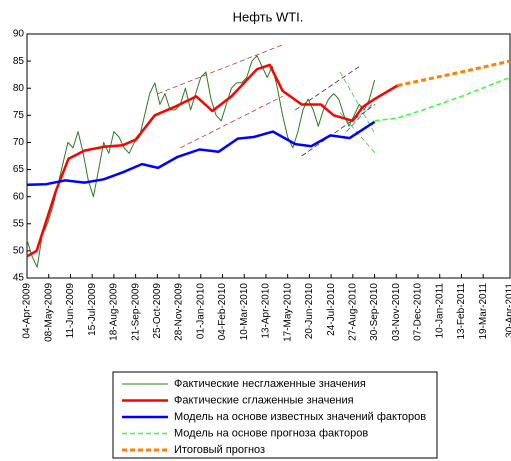 Image resolution: width=511 pixels, height=461 pixels. What do you see at coordinates (270, 384) in the screenshot?
I see `legend-label: Фактические несглаженные значения` at bounding box center [270, 384].